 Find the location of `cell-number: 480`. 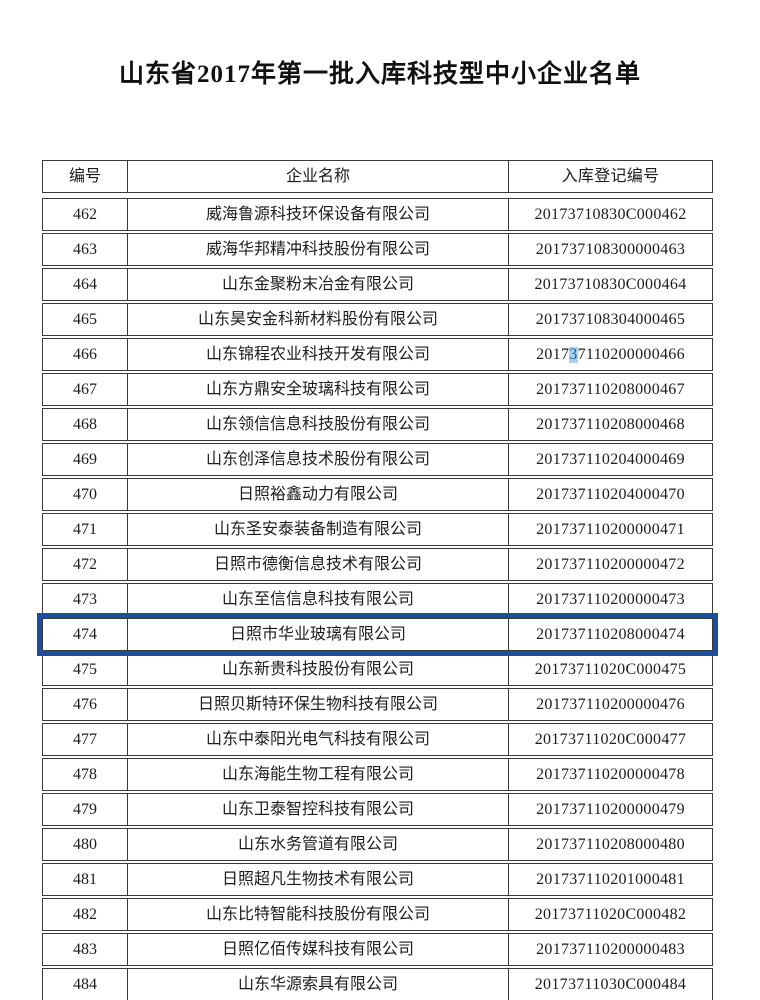

cell-number: 480 is located at coordinates (85, 844).